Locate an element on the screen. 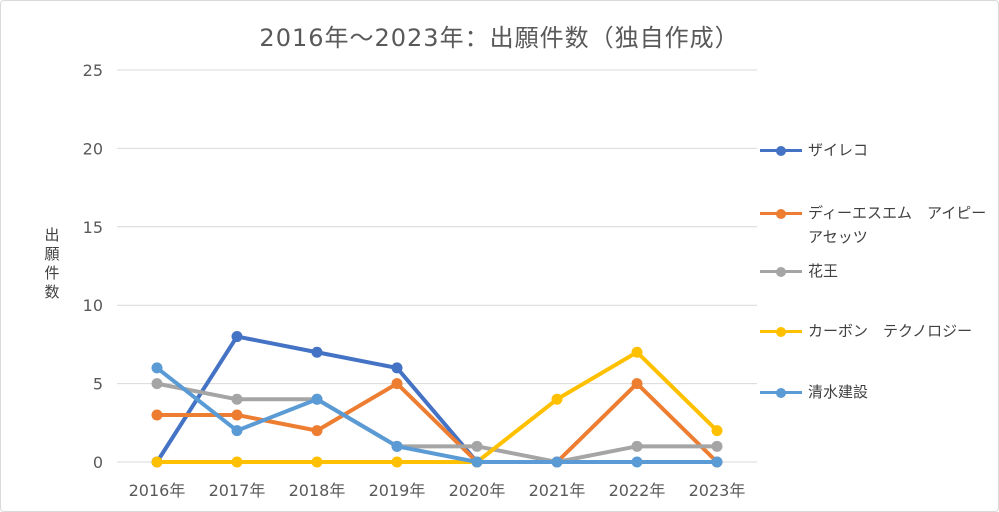 The width and height of the screenshot is (999, 512). y-axis-label: 出願件数 is located at coordinates (52, 263).